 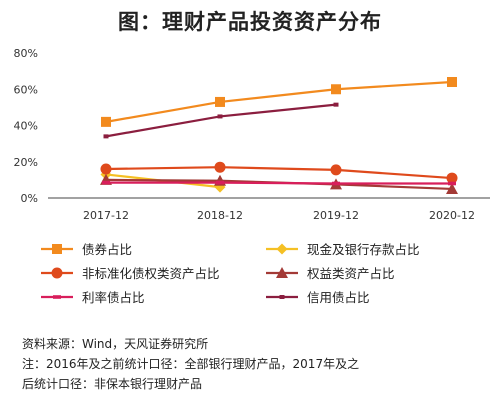 What do you see at coordinates (338, 297) in the screenshot?
I see `legend-label: 信用债占比` at bounding box center [338, 297].